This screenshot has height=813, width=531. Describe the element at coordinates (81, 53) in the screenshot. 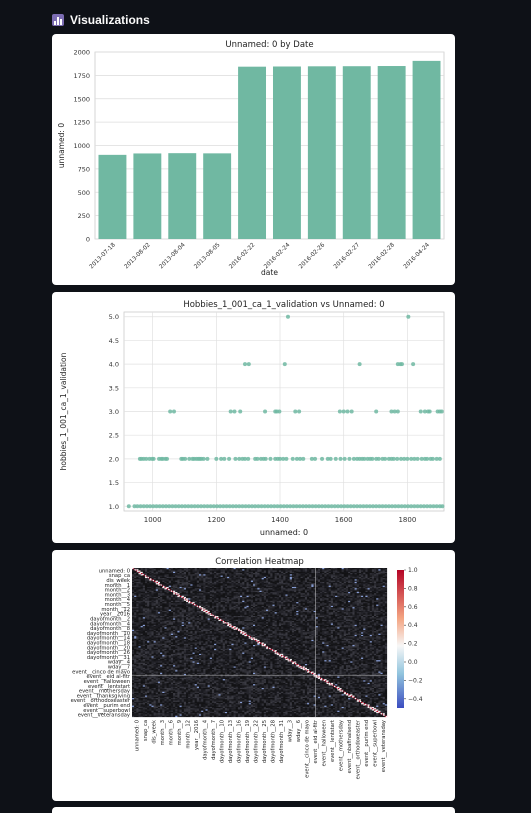

I see `y-tick-label: 2000` at that location.